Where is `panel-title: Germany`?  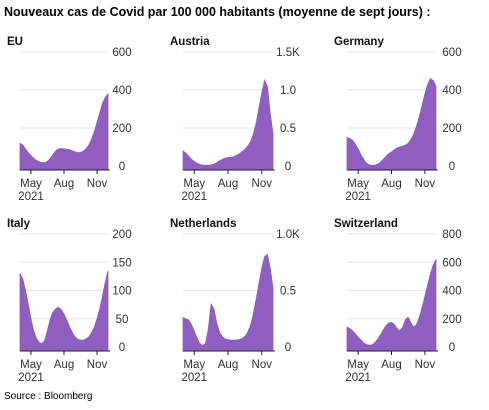 panel-title: Germany is located at coordinates (359, 42).